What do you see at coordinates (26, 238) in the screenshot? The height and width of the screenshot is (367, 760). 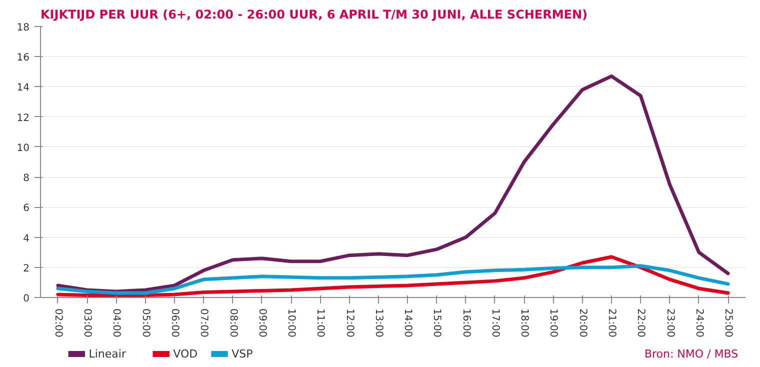 I see `y-tick-label: 4` at bounding box center [26, 238].